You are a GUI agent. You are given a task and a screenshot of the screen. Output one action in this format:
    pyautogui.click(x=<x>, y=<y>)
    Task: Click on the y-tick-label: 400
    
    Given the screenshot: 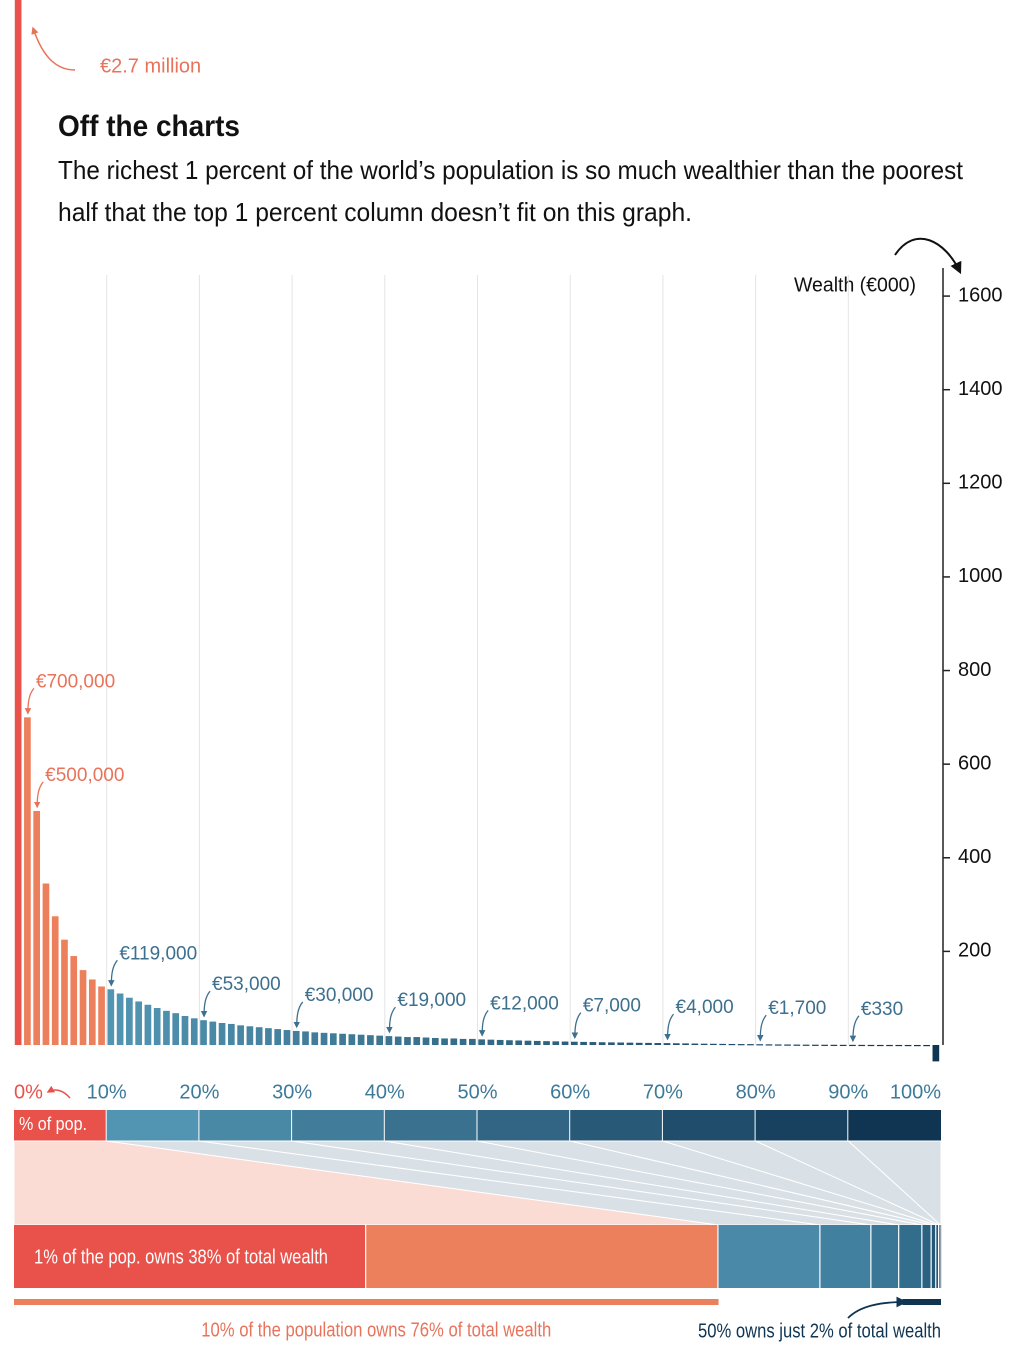 What is the action you would take?
    pyautogui.click(x=974, y=857)
    